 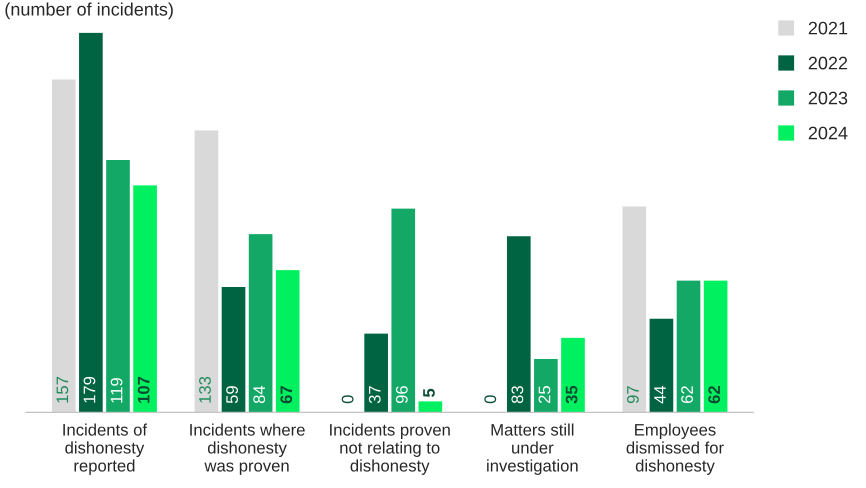 What do you see at coordinates (232, 395) in the screenshot?
I see `data-label: 59` at bounding box center [232, 395].